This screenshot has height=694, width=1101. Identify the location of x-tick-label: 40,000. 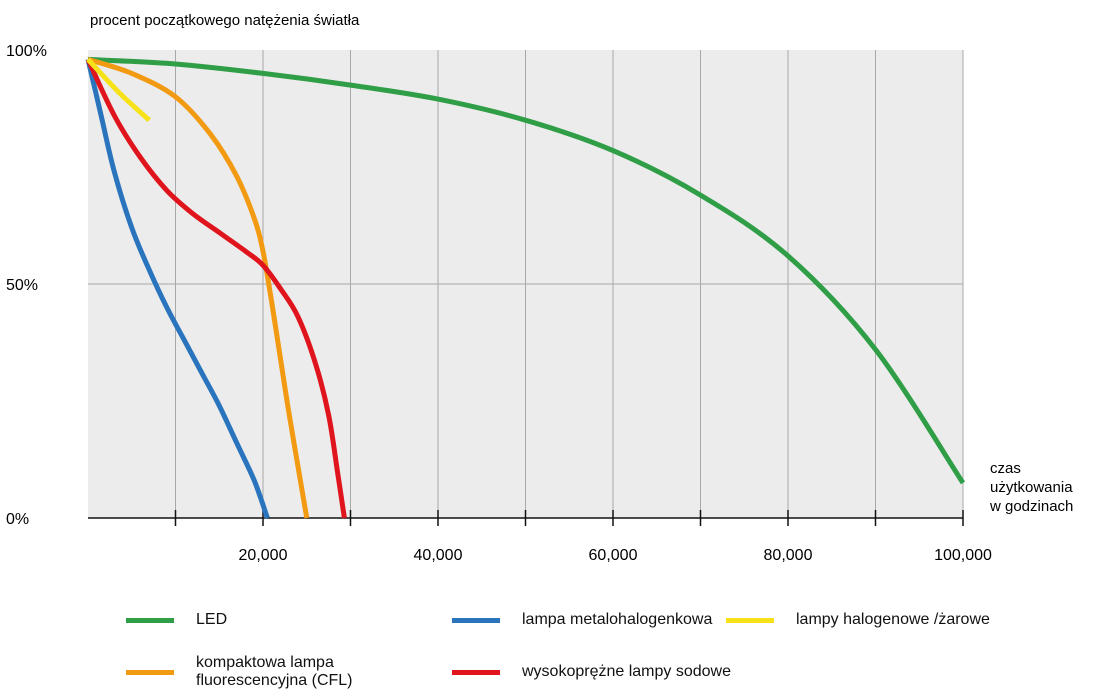
(438, 555).